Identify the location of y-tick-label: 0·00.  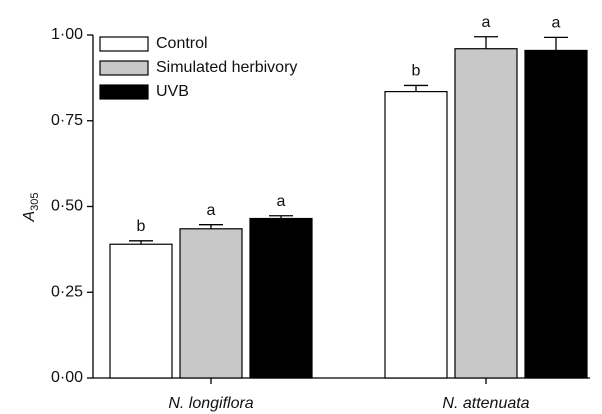
(67, 377).